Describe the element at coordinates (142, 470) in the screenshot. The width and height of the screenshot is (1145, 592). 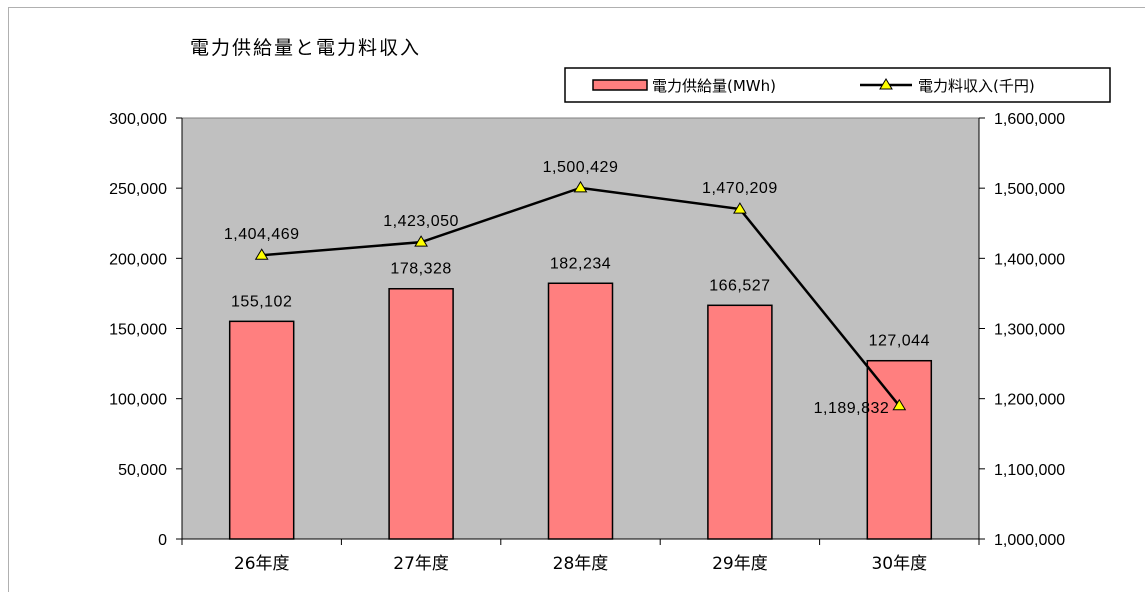
I see `y-left-tick-label: 50,000` at that location.